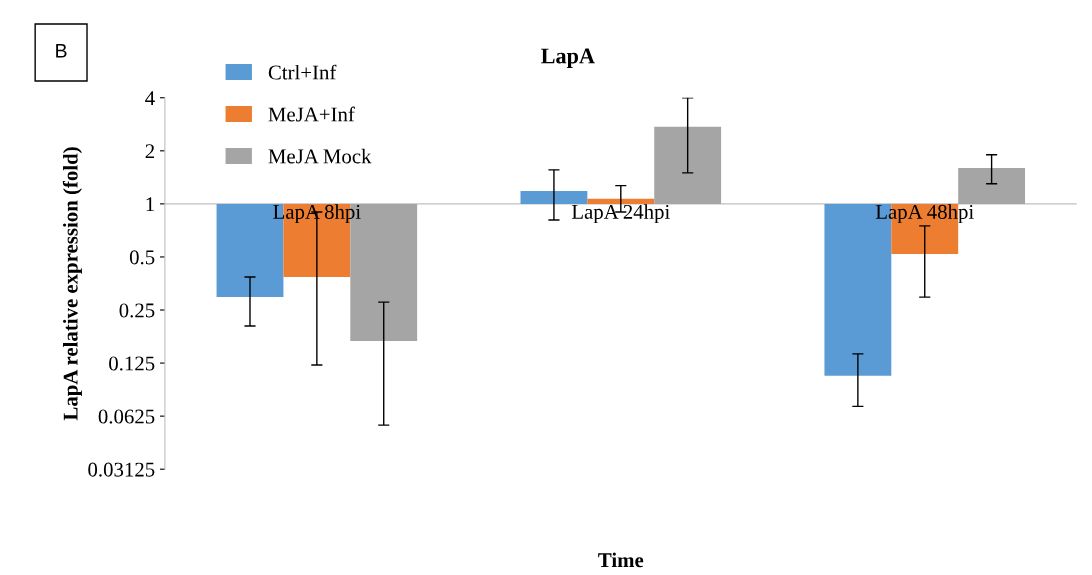 The width and height of the screenshot is (1092, 575). Describe the element at coordinates (137, 310) in the screenshot. I see `y-tick-label: 0.25` at that location.